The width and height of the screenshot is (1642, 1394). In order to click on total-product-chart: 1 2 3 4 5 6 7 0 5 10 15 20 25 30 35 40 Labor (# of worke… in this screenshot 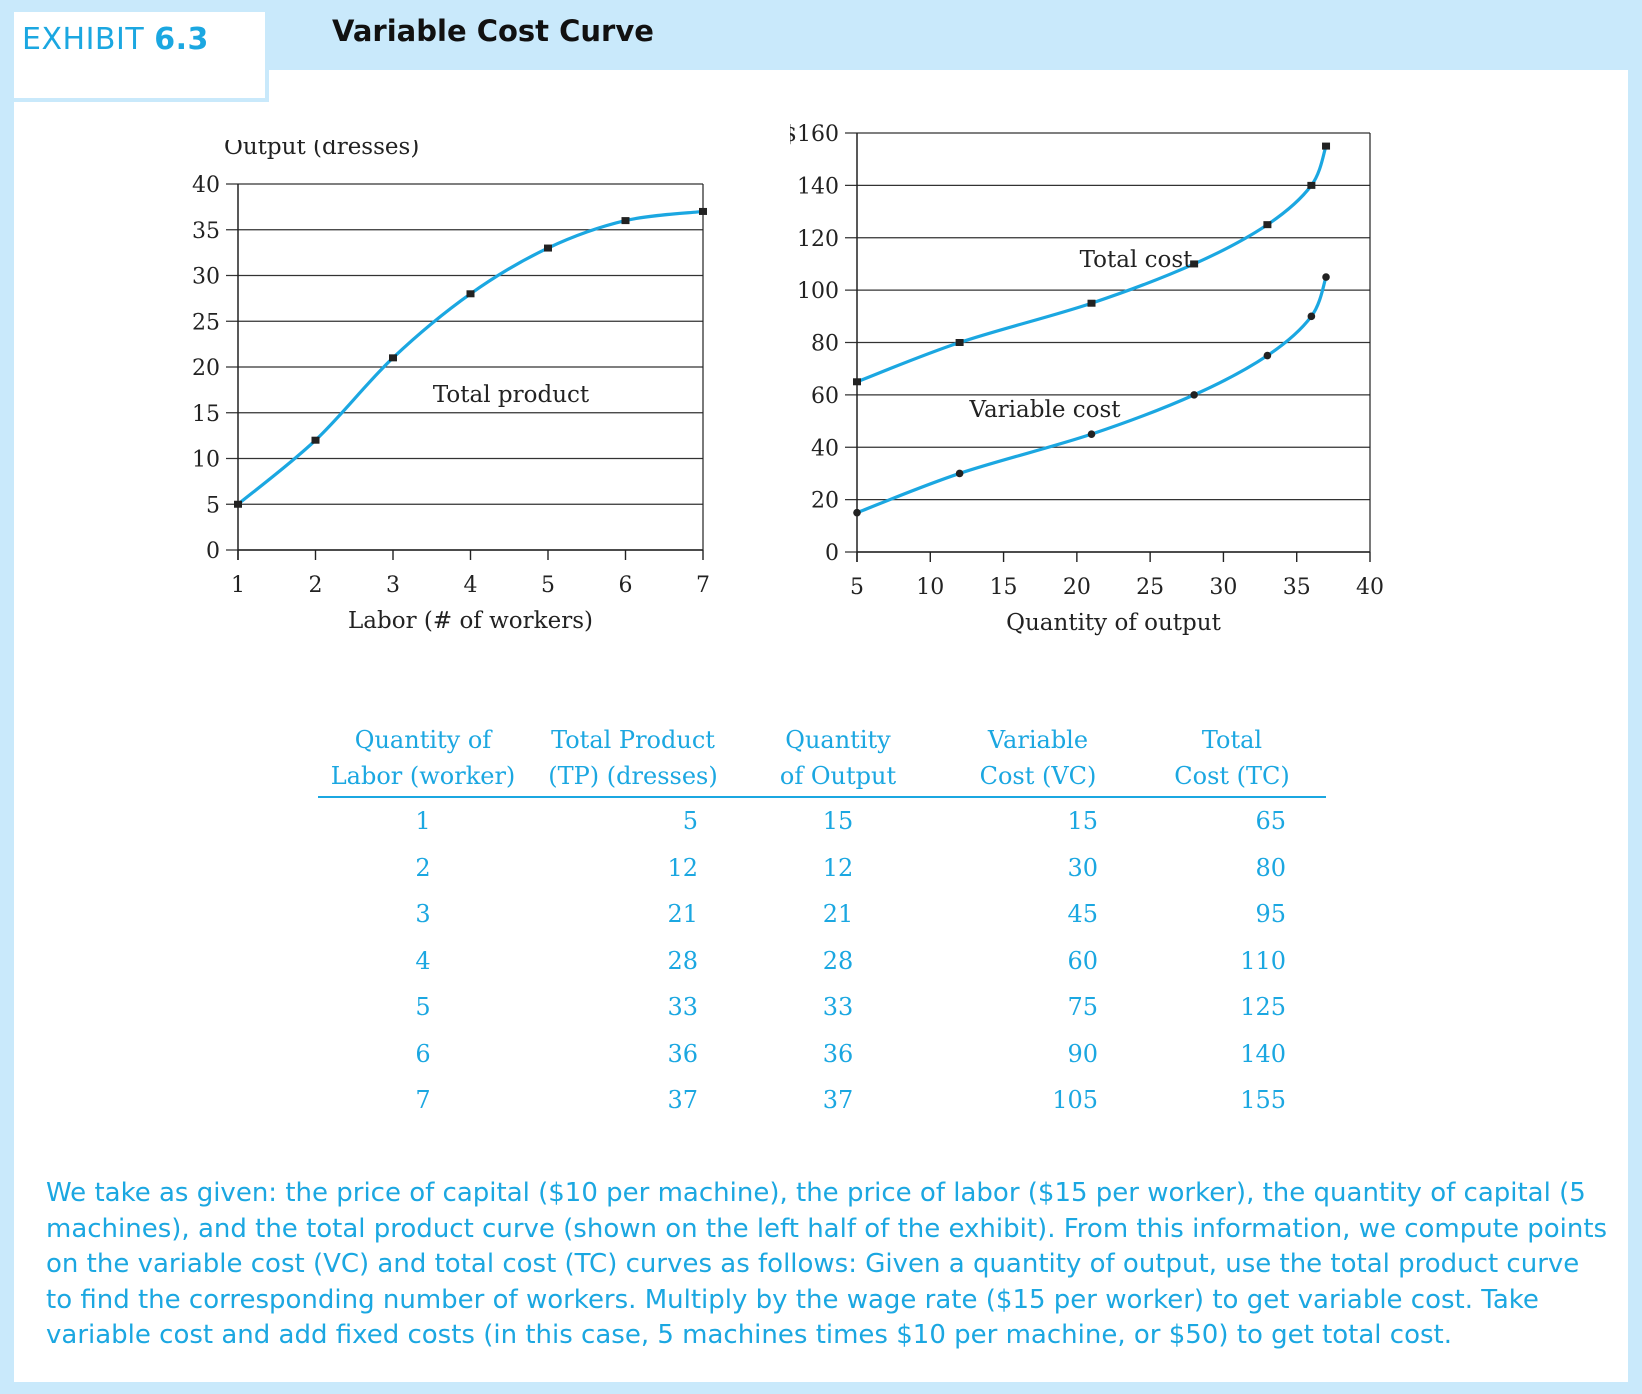, I will do `click(451, 387)`.